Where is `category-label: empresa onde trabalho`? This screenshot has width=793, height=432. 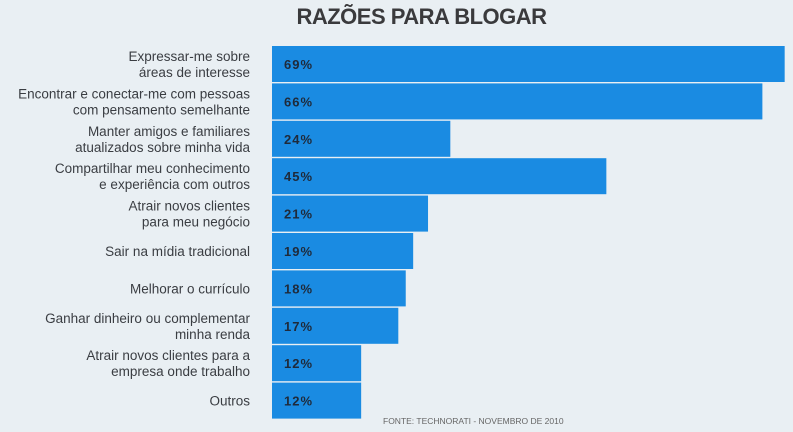 category-label: empresa onde trabalho is located at coordinates (180, 371).